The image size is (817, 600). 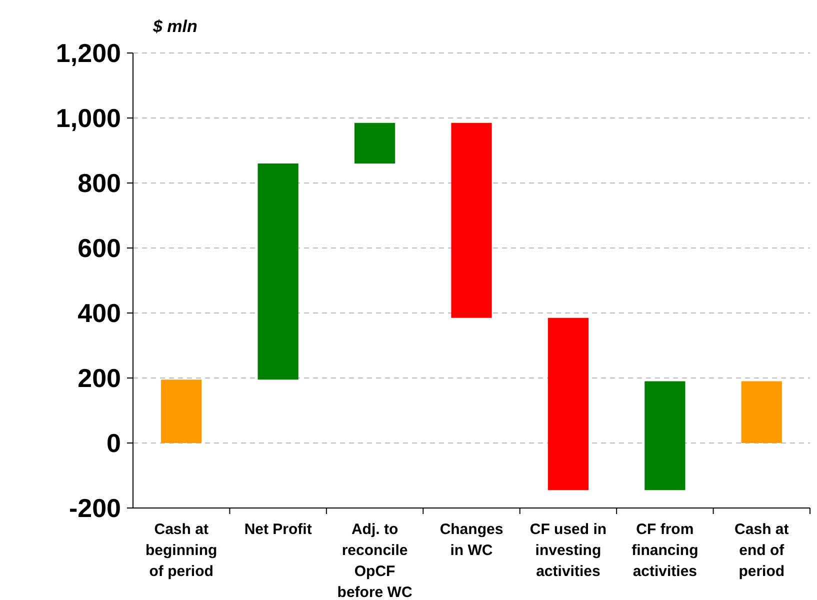 I want to click on y-tick-label: 200, so click(x=99, y=378).